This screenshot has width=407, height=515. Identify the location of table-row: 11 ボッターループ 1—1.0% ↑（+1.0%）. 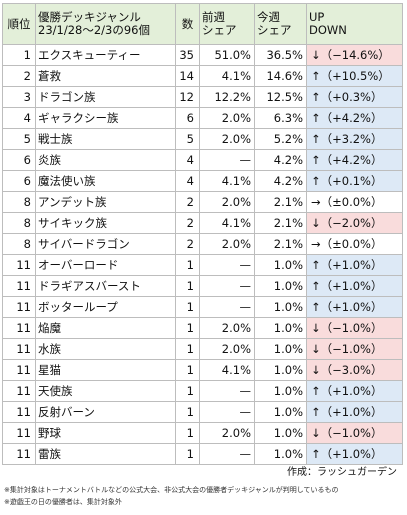
(202, 307).